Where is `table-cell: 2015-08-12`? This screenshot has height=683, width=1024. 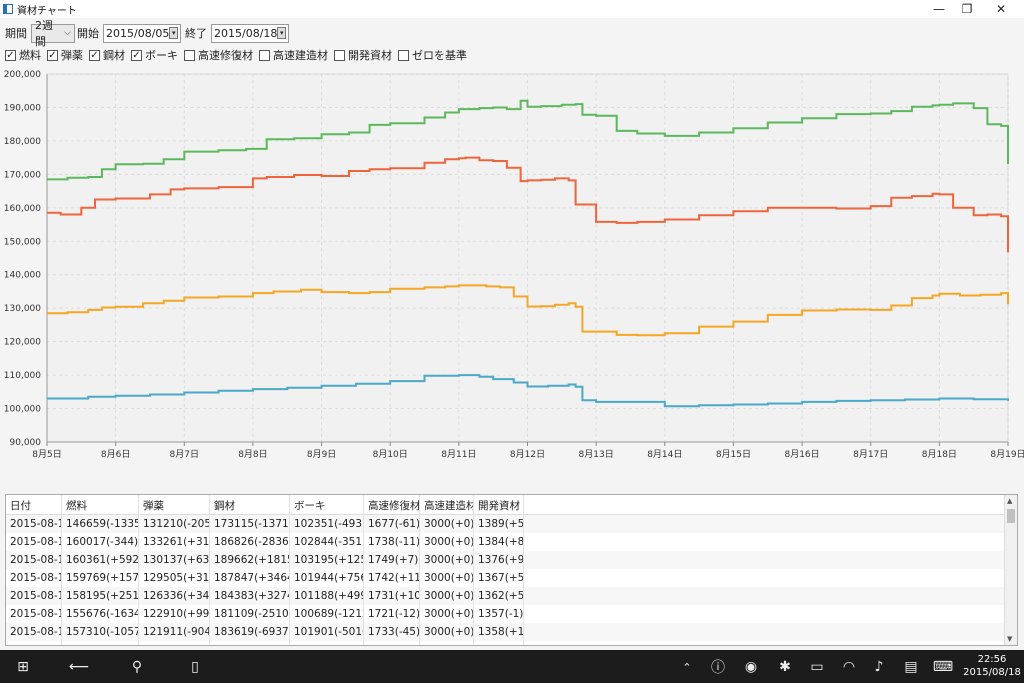 table-cell: 2015-08-12 is located at coordinates (34, 632).